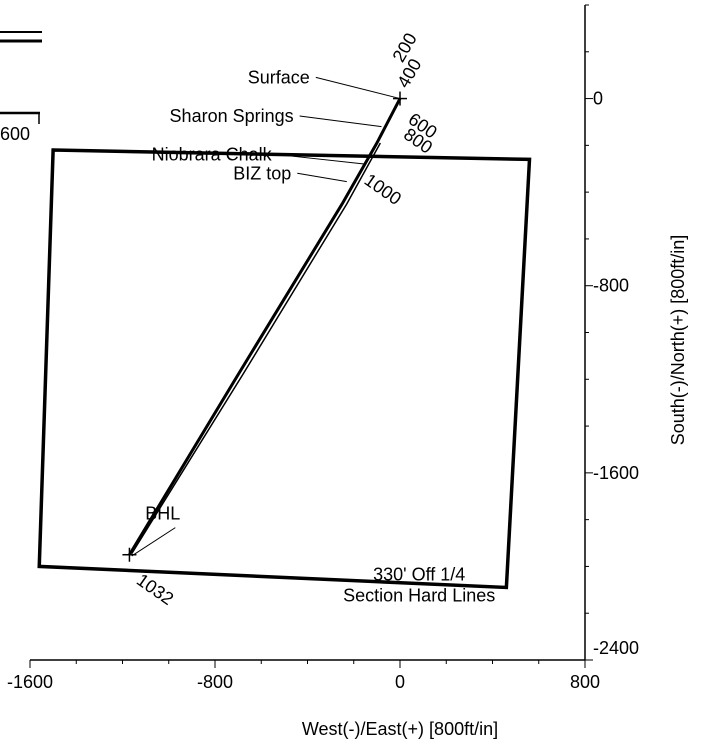 The height and width of the screenshot is (755, 706). What do you see at coordinates (155, 589) in the screenshot?
I see `md-label: 1032` at bounding box center [155, 589].